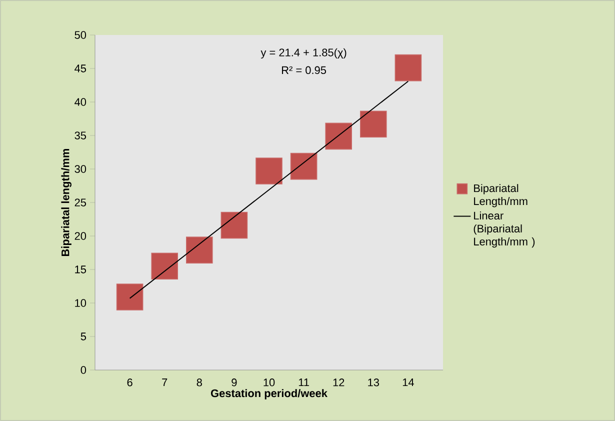  Describe the element at coordinates (80, 270) in the screenshot. I see `y-tick-label: 15` at that location.